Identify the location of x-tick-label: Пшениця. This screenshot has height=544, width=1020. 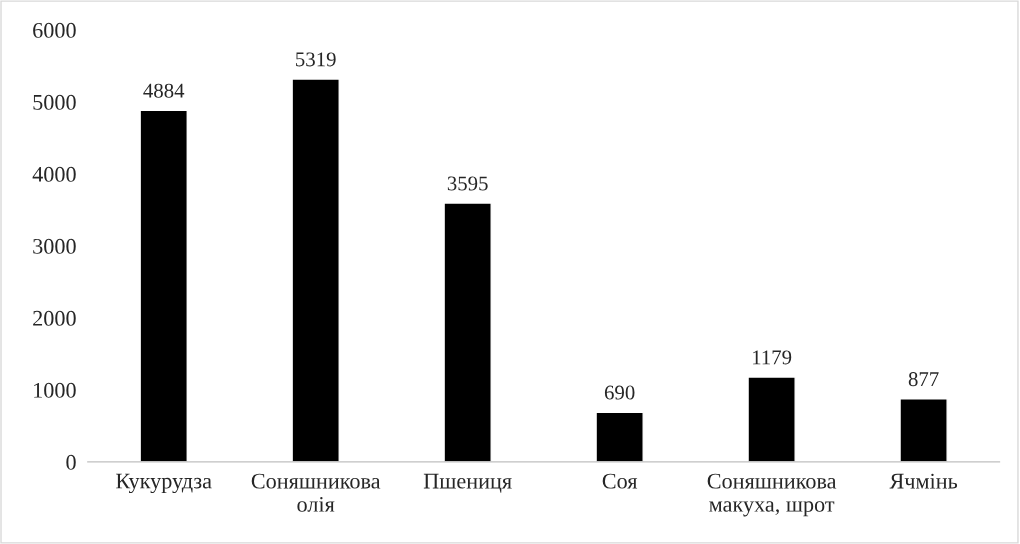
(467, 483).